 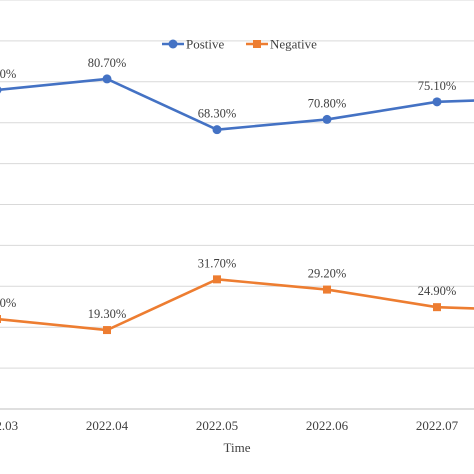 What do you see at coordinates (217, 425) in the screenshot?
I see `x-tick-label: 2022.05` at bounding box center [217, 425].